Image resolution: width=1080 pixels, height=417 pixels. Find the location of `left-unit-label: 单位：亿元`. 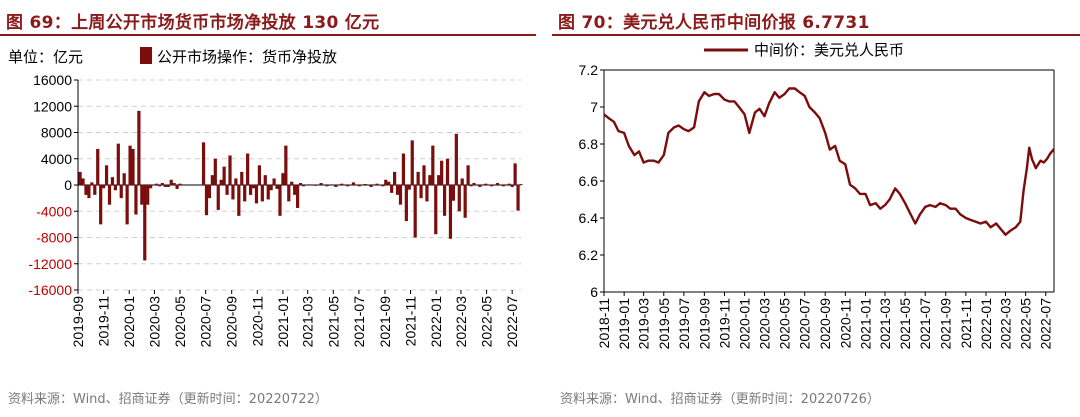

left-unit-label: 单位：亿元 is located at coordinates (45, 57).